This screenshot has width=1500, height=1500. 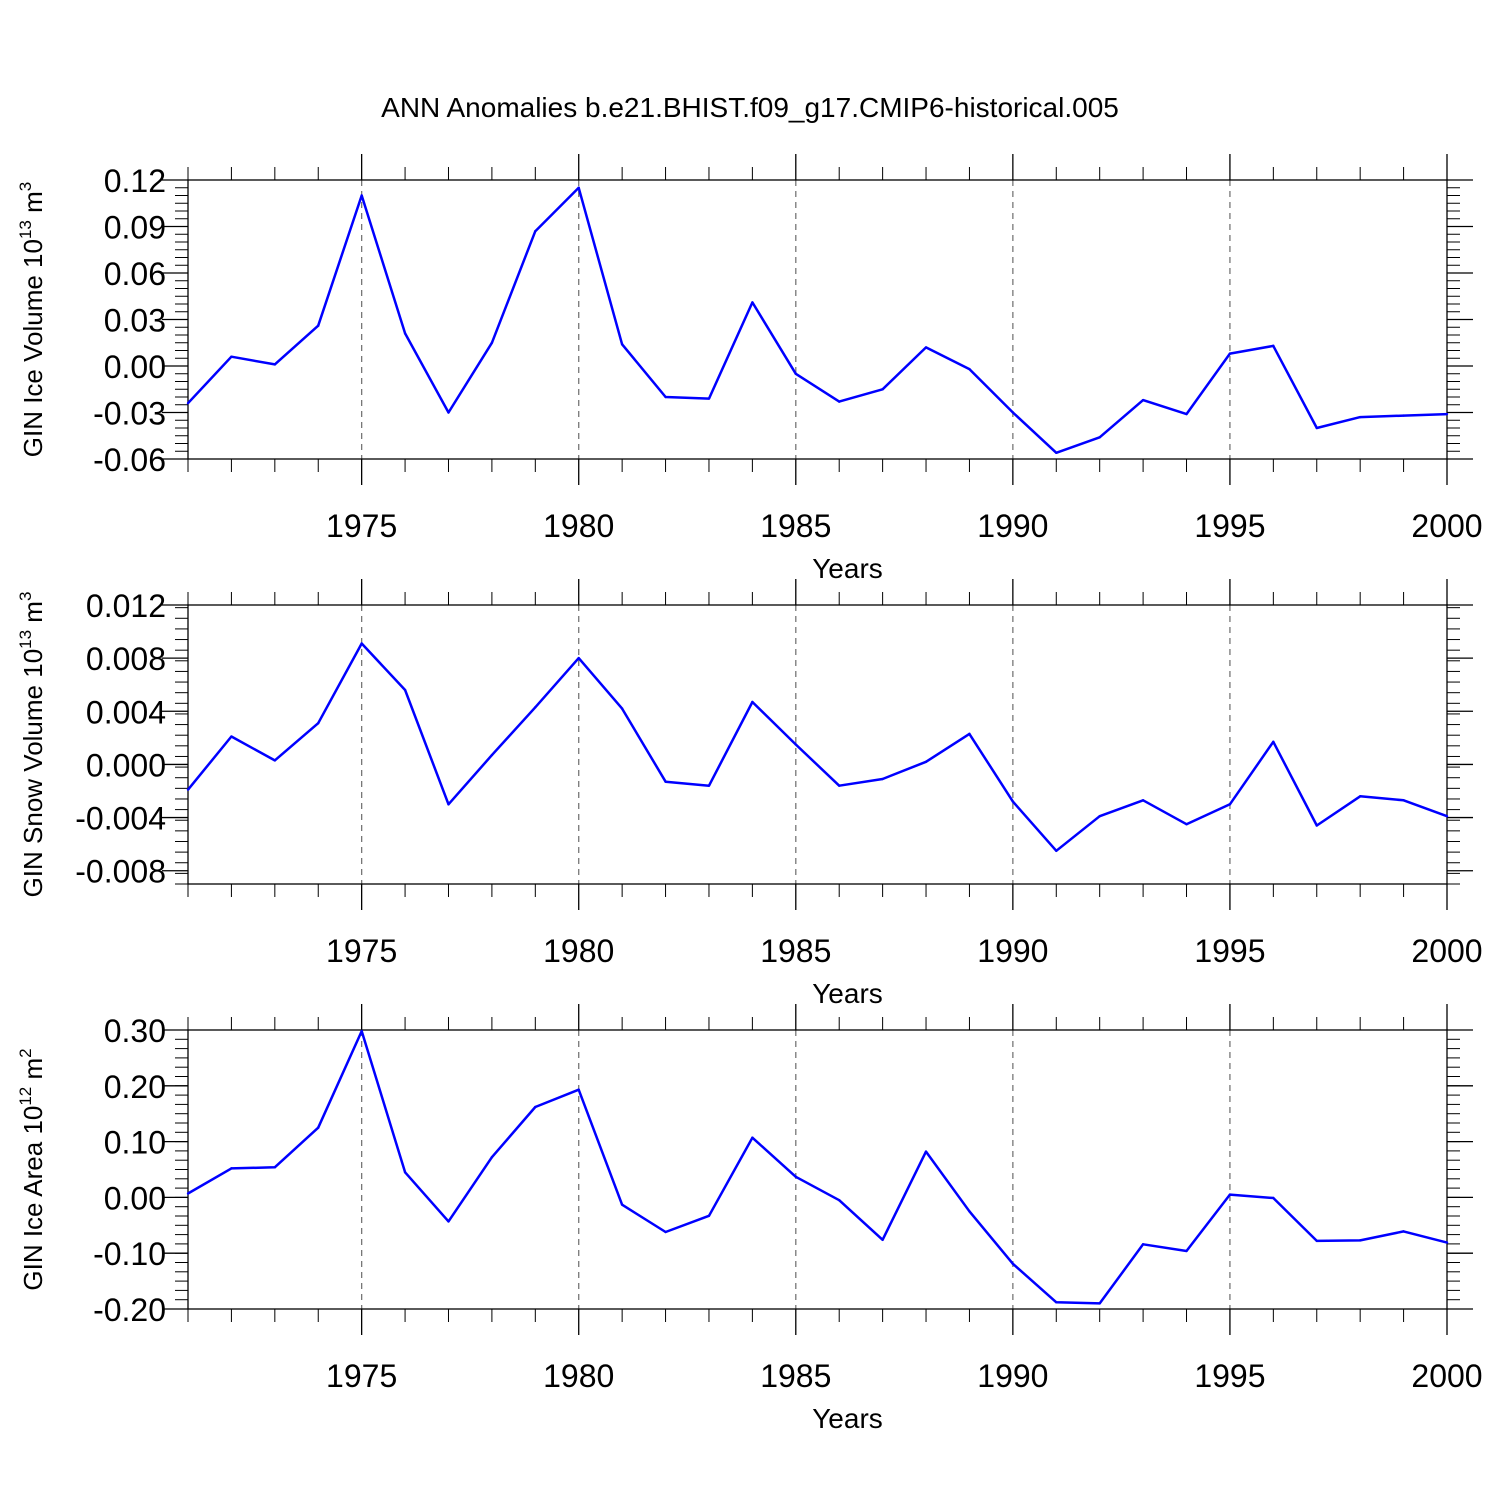 What do you see at coordinates (135, 1031) in the screenshot?
I see `y-tick-label: 0.30` at bounding box center [135, 1031].